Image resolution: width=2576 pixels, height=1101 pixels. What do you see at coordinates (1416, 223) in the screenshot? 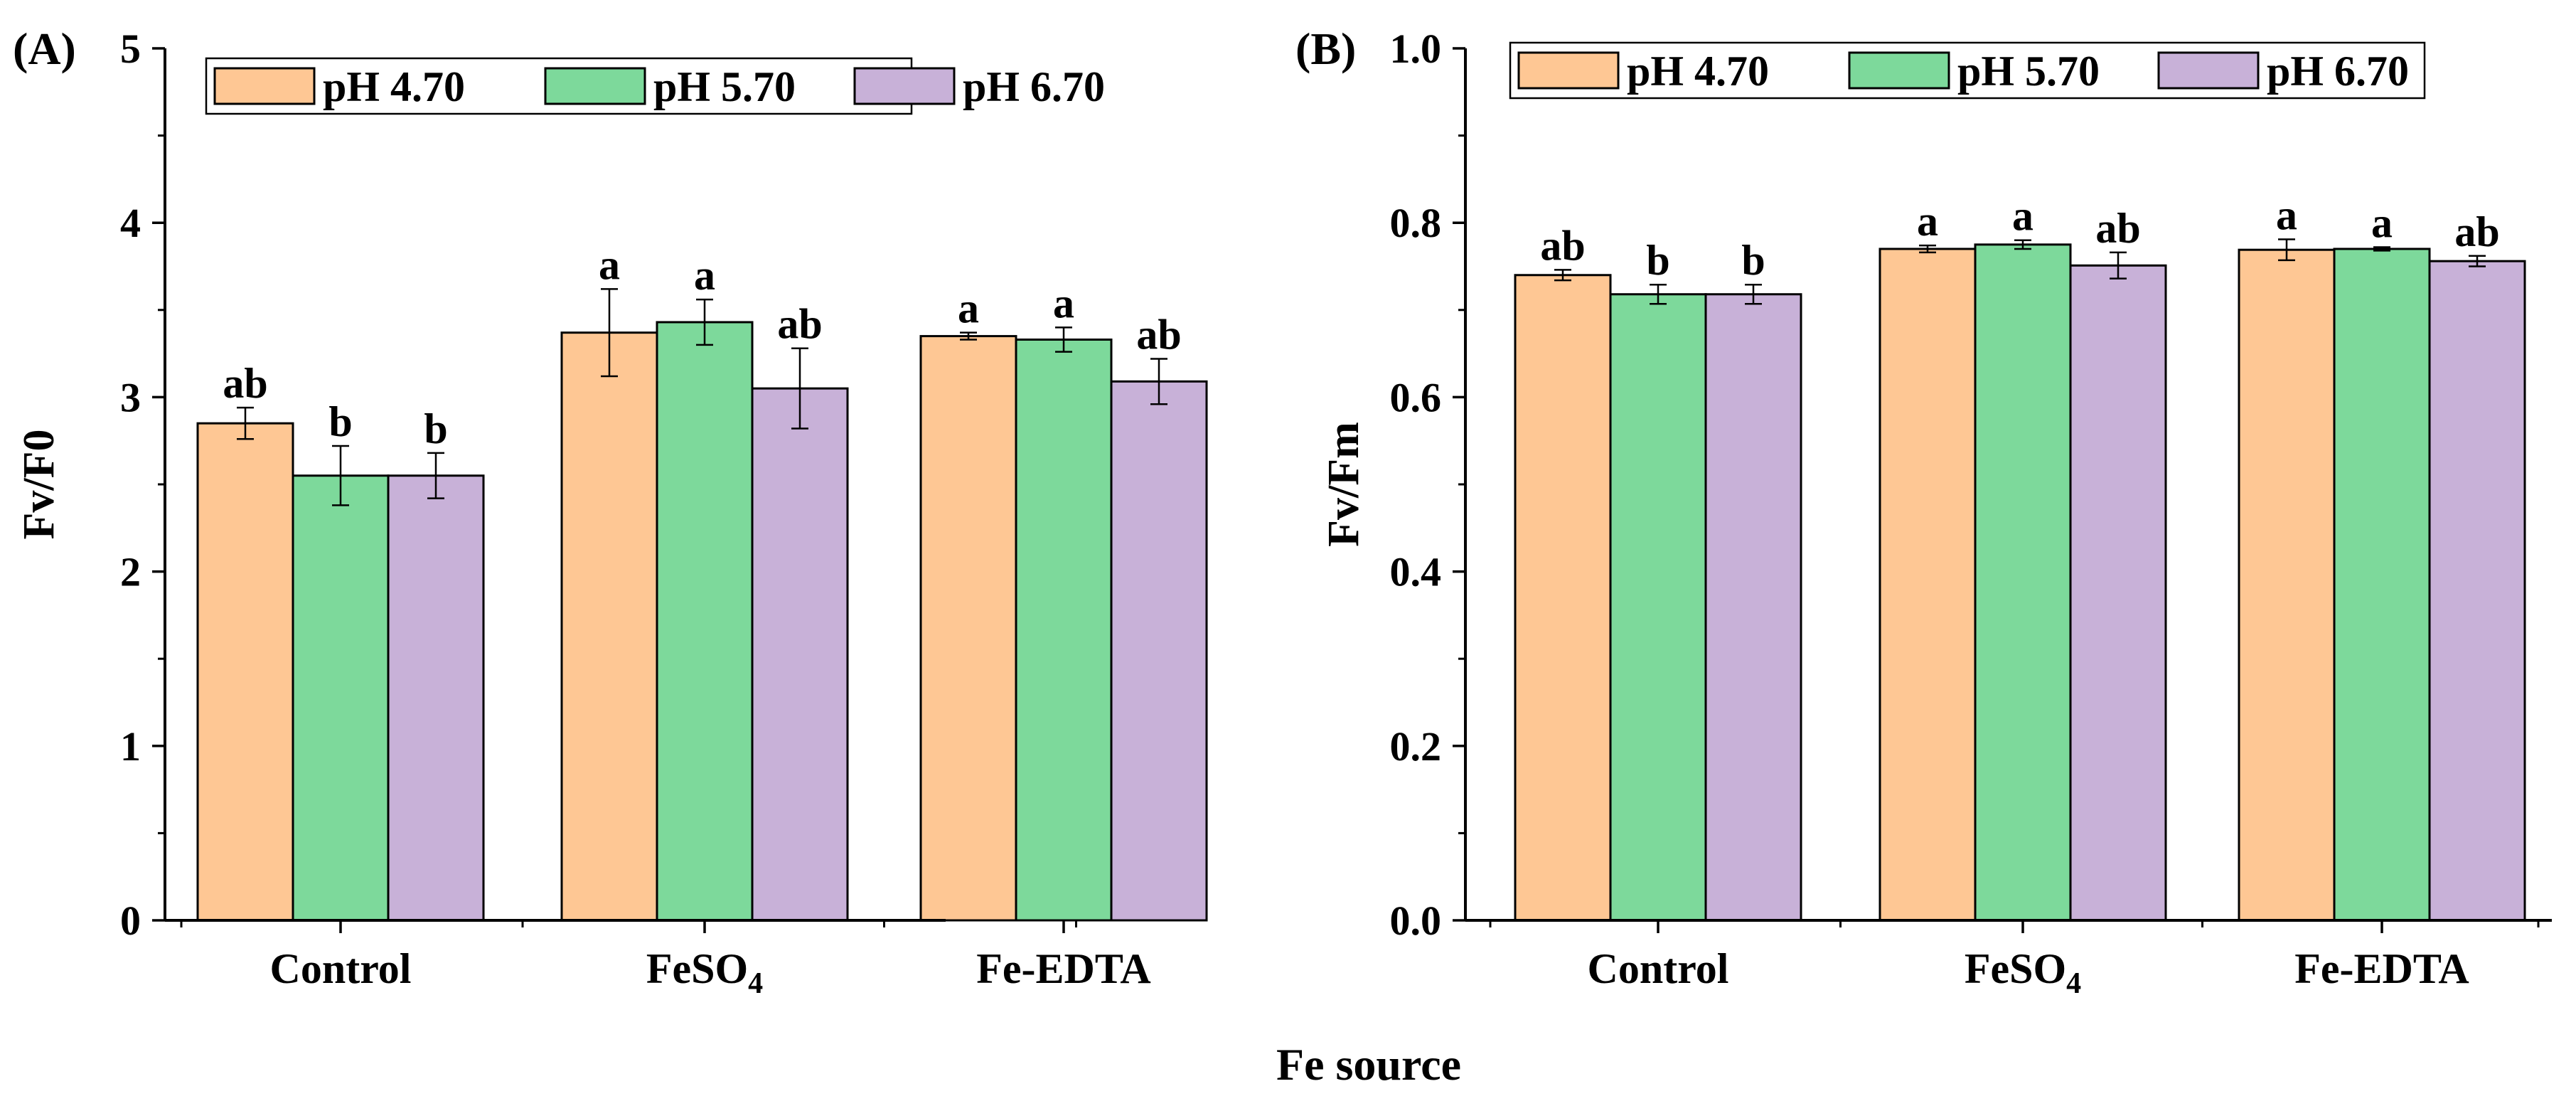
I see `y-tick-label: 0.8` at bounding box center [1416, 223].